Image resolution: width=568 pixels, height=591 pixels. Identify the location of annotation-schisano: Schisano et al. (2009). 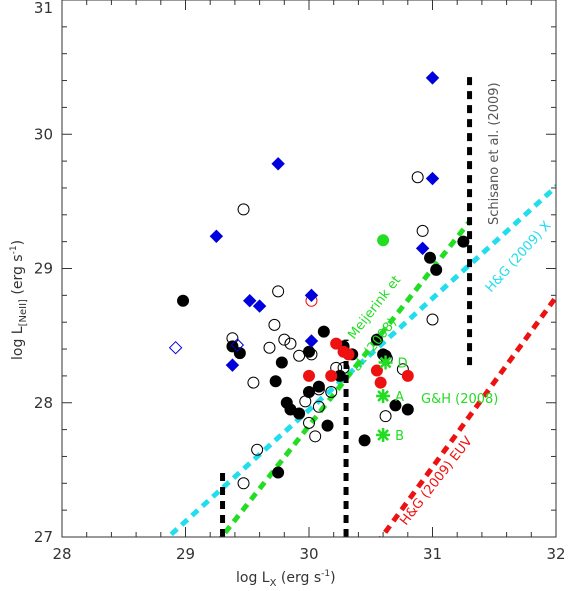
(494, 153).